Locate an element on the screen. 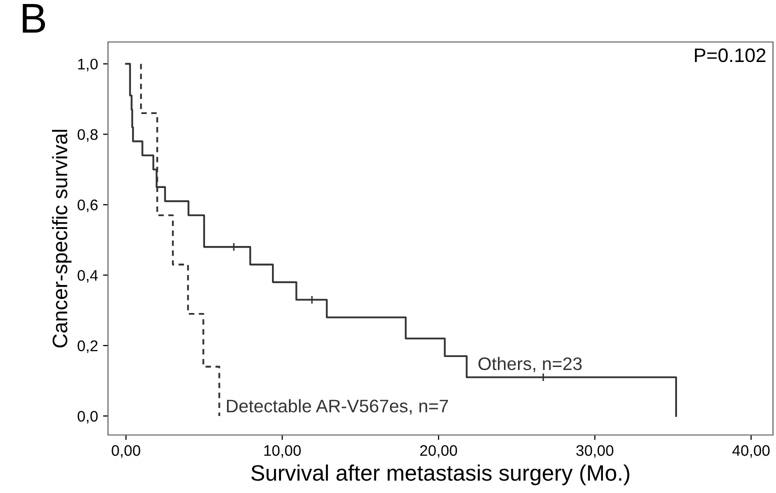 Image resolution: width=776 pixels, height=493 pixels. series-label: Detectable AR-V567es, n=7 is located at coordinates (337, 407).